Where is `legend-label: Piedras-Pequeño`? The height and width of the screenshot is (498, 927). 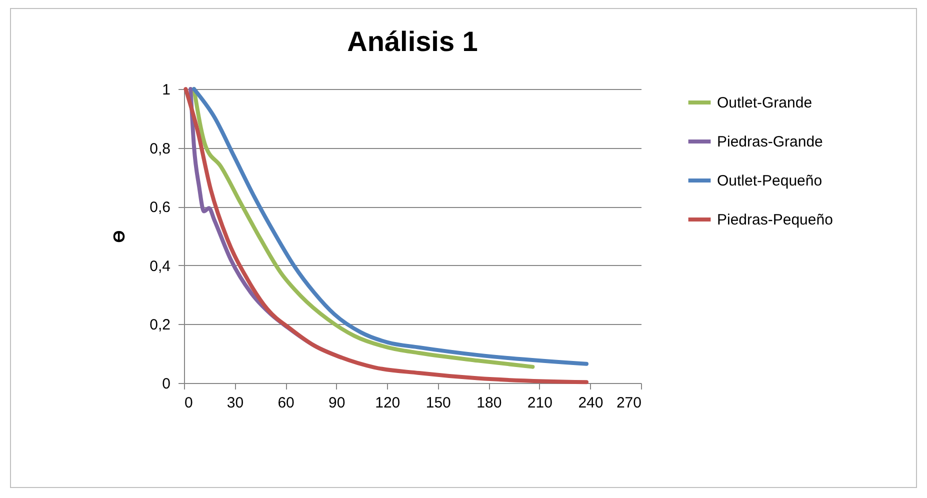 legend-label: Piedras-Pequeño is located at coordinates (775, 220).